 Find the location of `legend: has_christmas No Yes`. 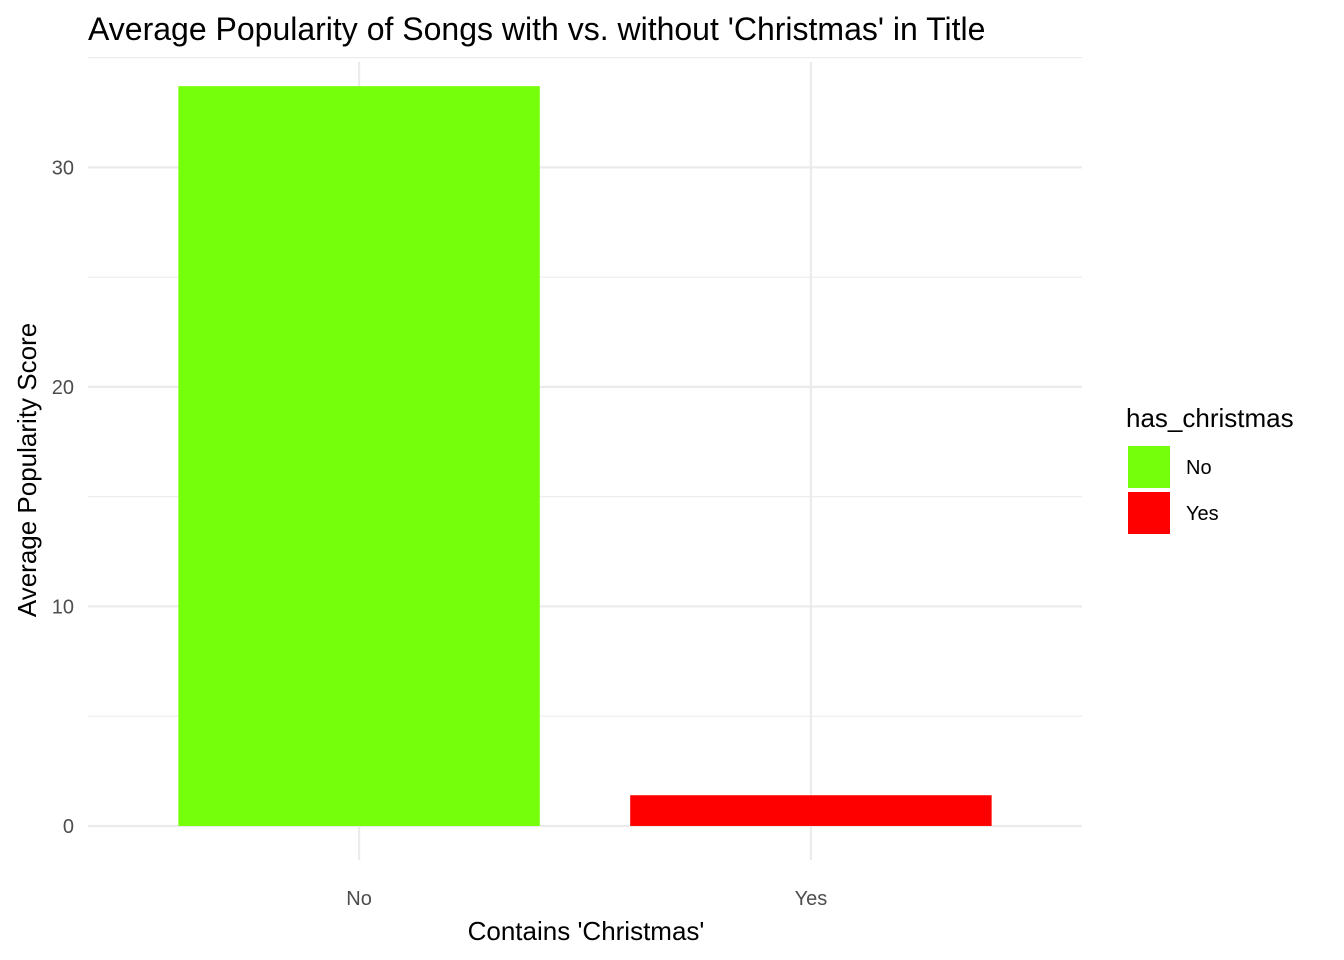

legend: has_christmas No Yes is located at coordinates (1210, 468).